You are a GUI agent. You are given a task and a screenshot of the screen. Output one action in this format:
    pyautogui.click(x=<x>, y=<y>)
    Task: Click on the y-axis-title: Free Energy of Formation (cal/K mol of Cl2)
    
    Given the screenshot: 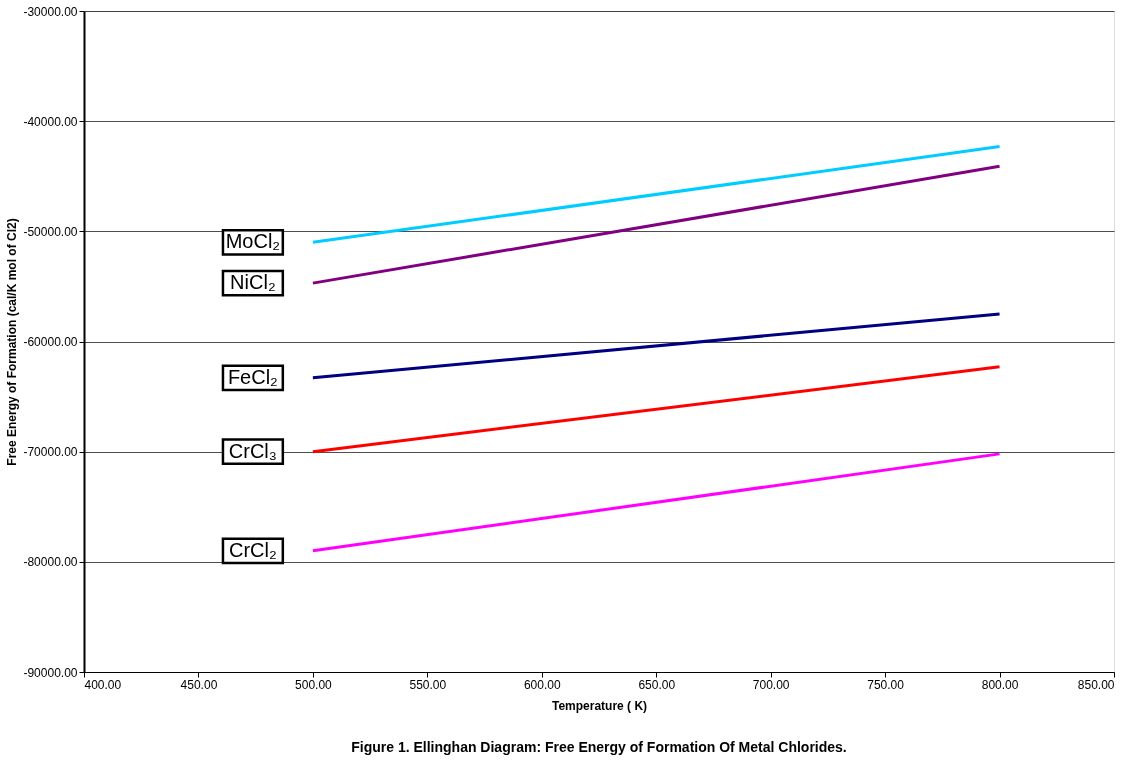 What is the action you would take?
    pyautogui.click(x=12, y=342)
    